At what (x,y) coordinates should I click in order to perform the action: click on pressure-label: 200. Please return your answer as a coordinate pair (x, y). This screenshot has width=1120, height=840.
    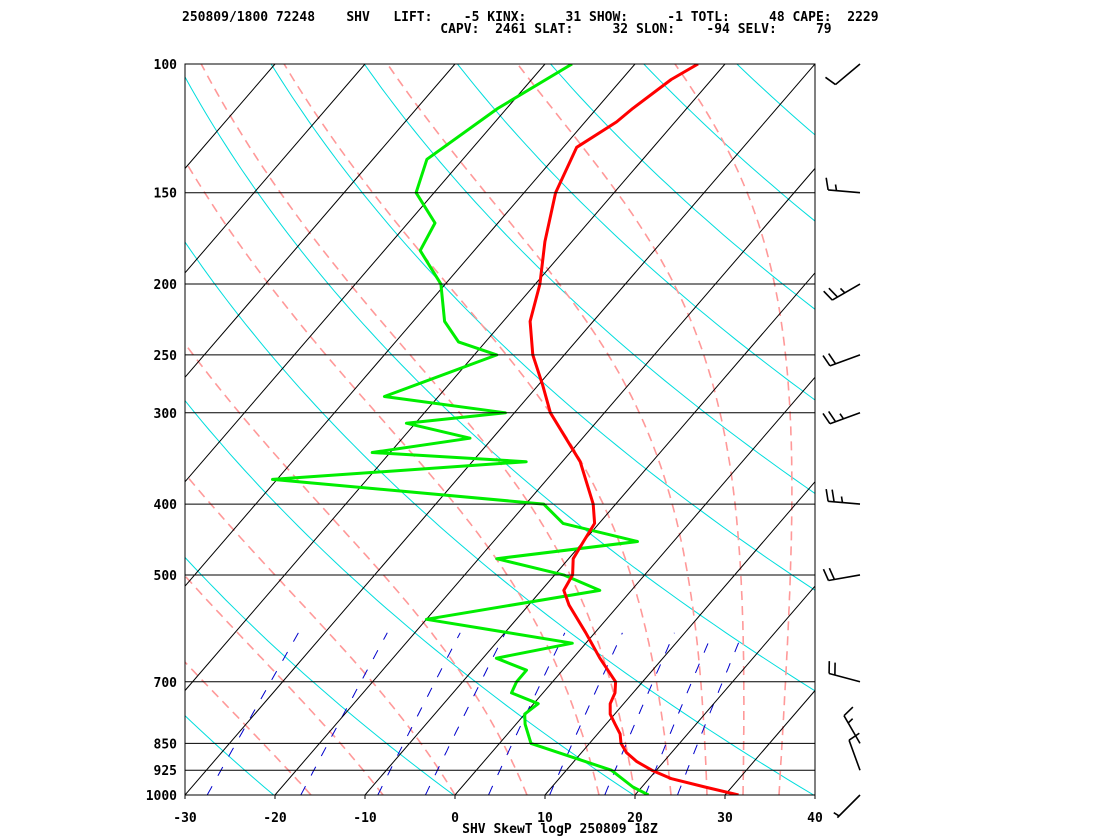
    Looking at the image, I should click on (166, 285).